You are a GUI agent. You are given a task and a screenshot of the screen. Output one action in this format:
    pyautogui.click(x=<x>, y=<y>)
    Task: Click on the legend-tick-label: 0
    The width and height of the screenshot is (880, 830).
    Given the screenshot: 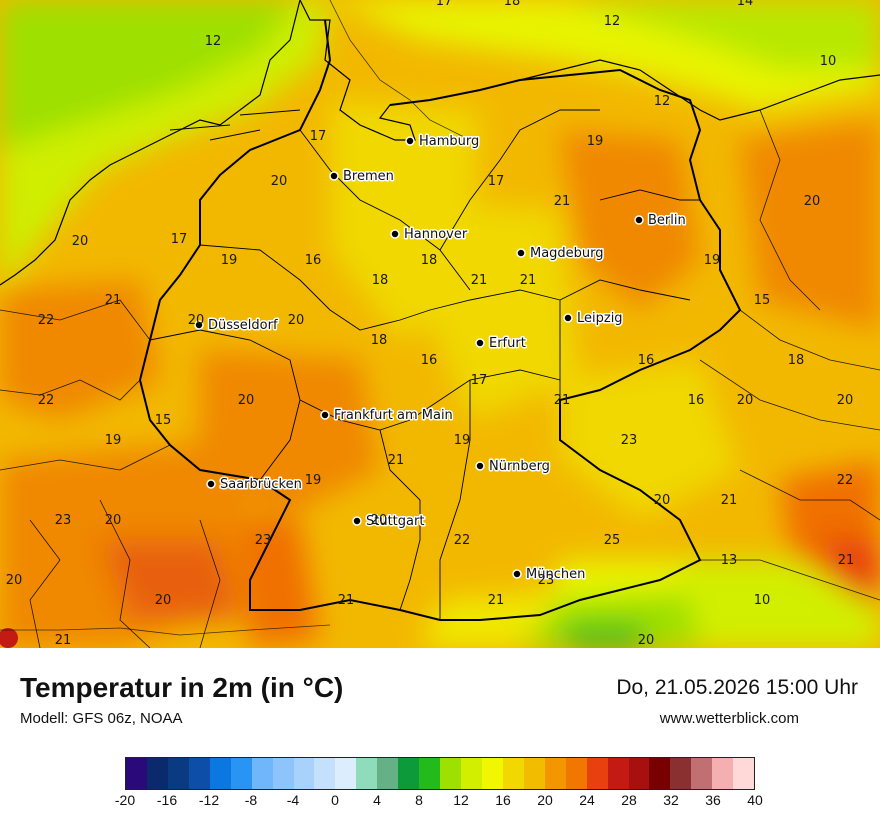 What is the action you would take?
    pyautogui.click(x=335, y=800)
    